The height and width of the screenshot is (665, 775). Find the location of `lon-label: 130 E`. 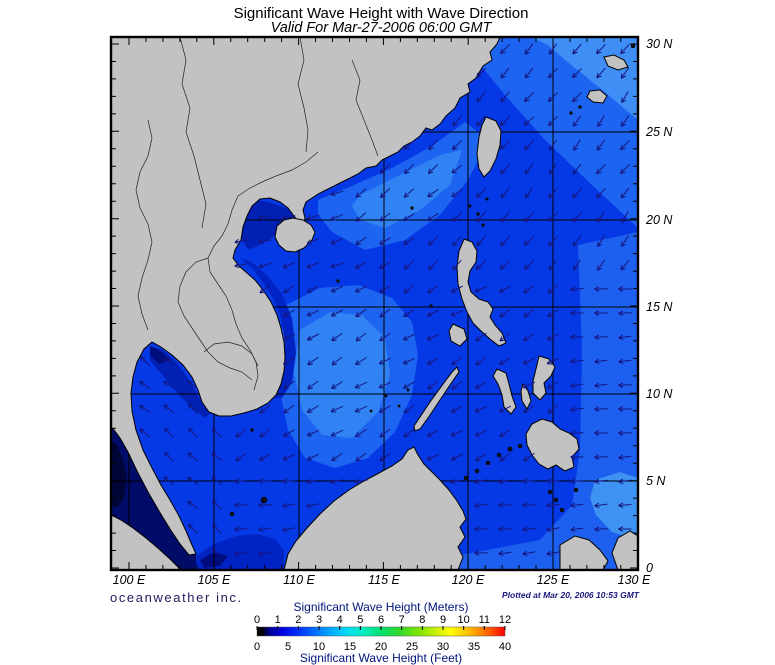

lon-label: 130 E is located at coordinates (634, 580).